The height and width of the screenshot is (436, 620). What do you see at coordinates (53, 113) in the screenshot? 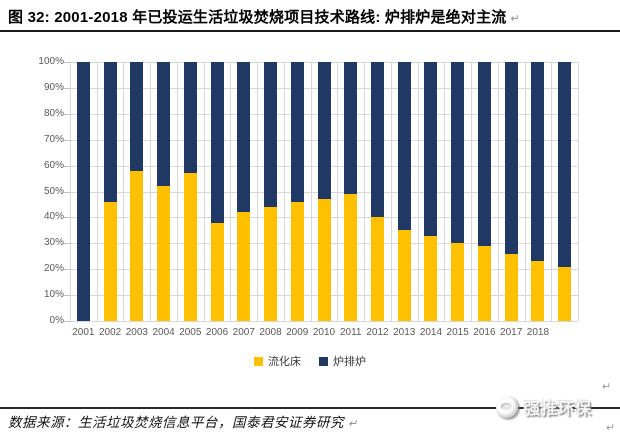
I see `y-tick-label: 80%` at bounding box center [53, 113].